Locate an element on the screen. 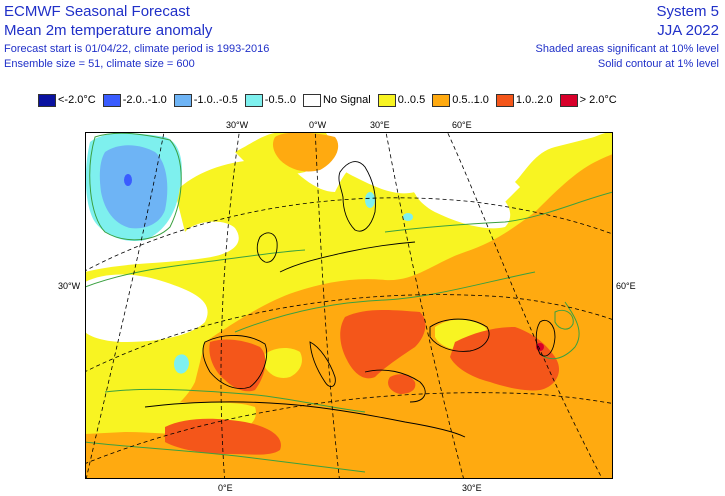 Image resolution: width=725 pixels, height=496 pixels. contour-north-africa is located at coordinates (235, 400).